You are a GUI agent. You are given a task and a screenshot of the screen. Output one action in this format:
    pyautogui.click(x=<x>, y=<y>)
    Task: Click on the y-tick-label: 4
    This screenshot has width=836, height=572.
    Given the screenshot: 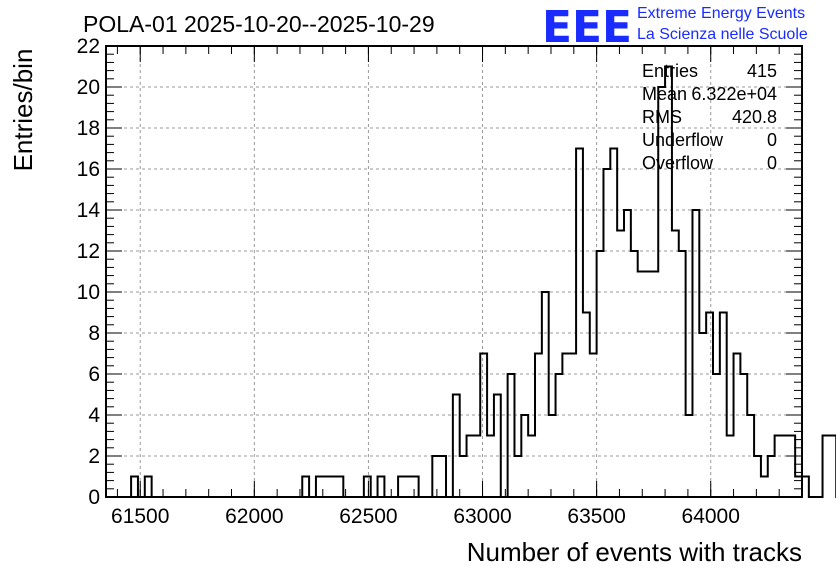 What is the action you would take?
    pyautogui.click(x=94, y=415)
    